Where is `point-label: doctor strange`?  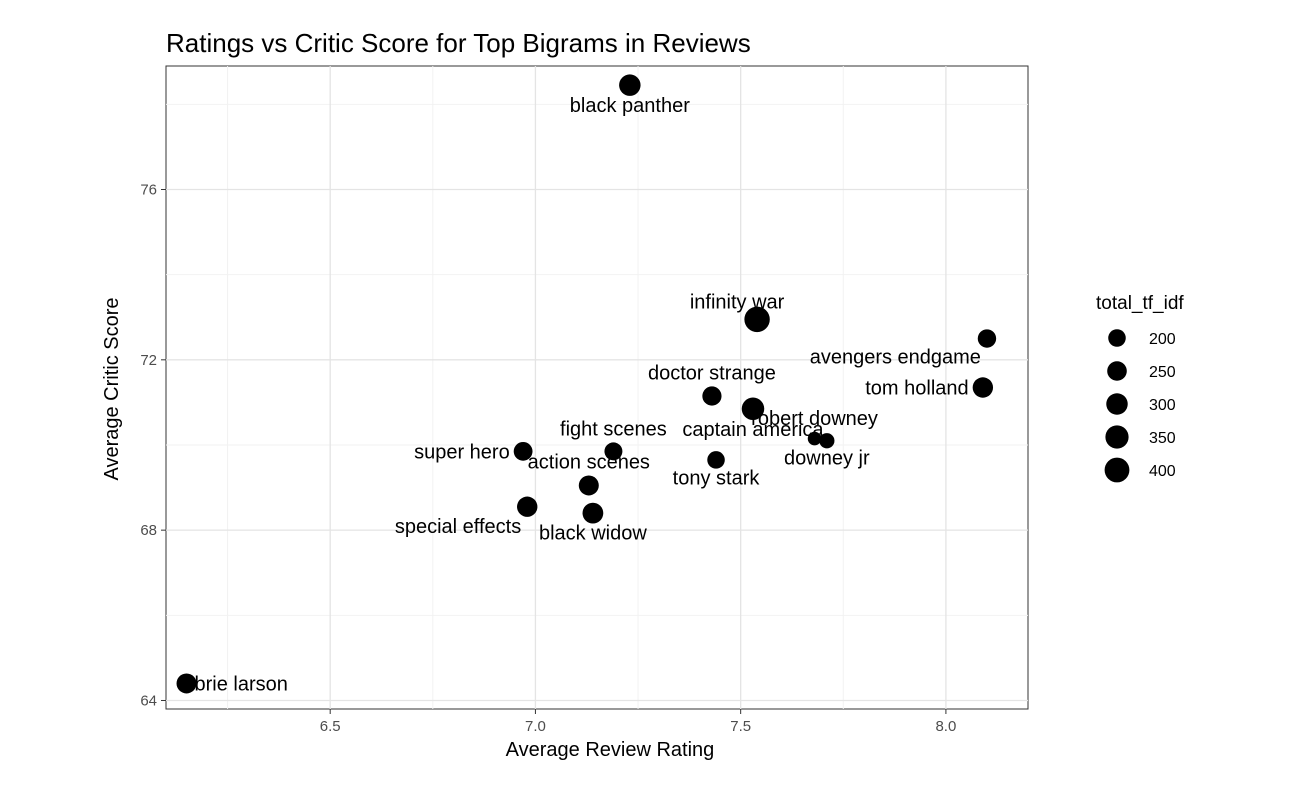
point-label: doctor strange is located at coordinates (712, 373).